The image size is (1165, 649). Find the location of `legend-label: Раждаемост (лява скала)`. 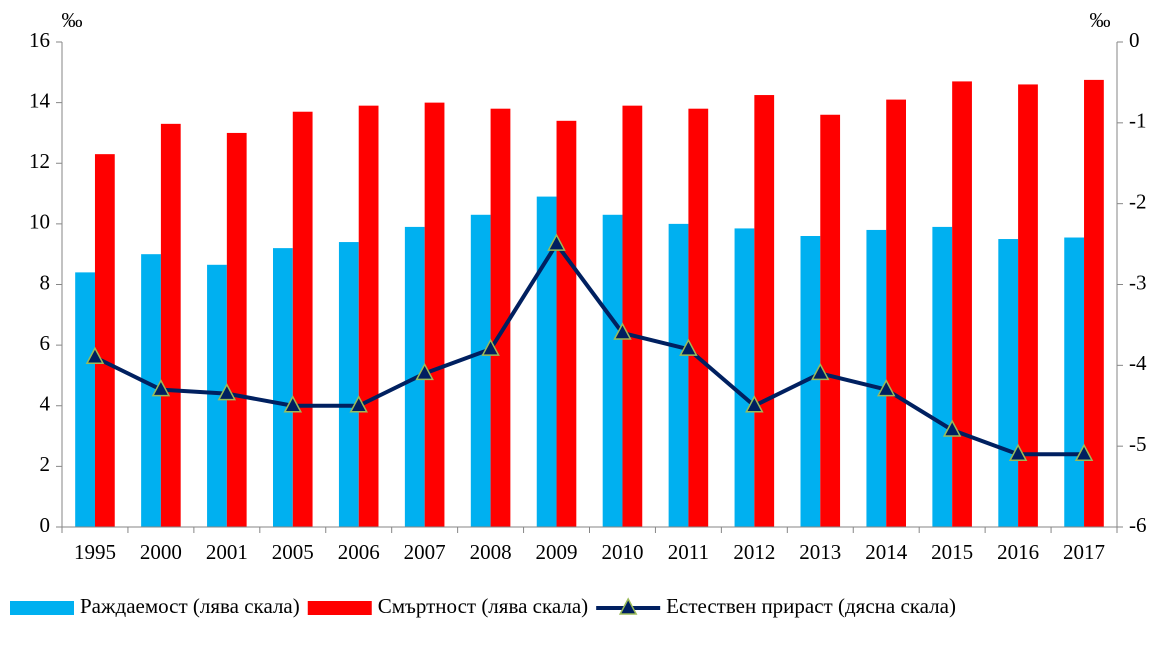

legend-label: Раждаемост (лява скала) is located at coordinates (190, 606).